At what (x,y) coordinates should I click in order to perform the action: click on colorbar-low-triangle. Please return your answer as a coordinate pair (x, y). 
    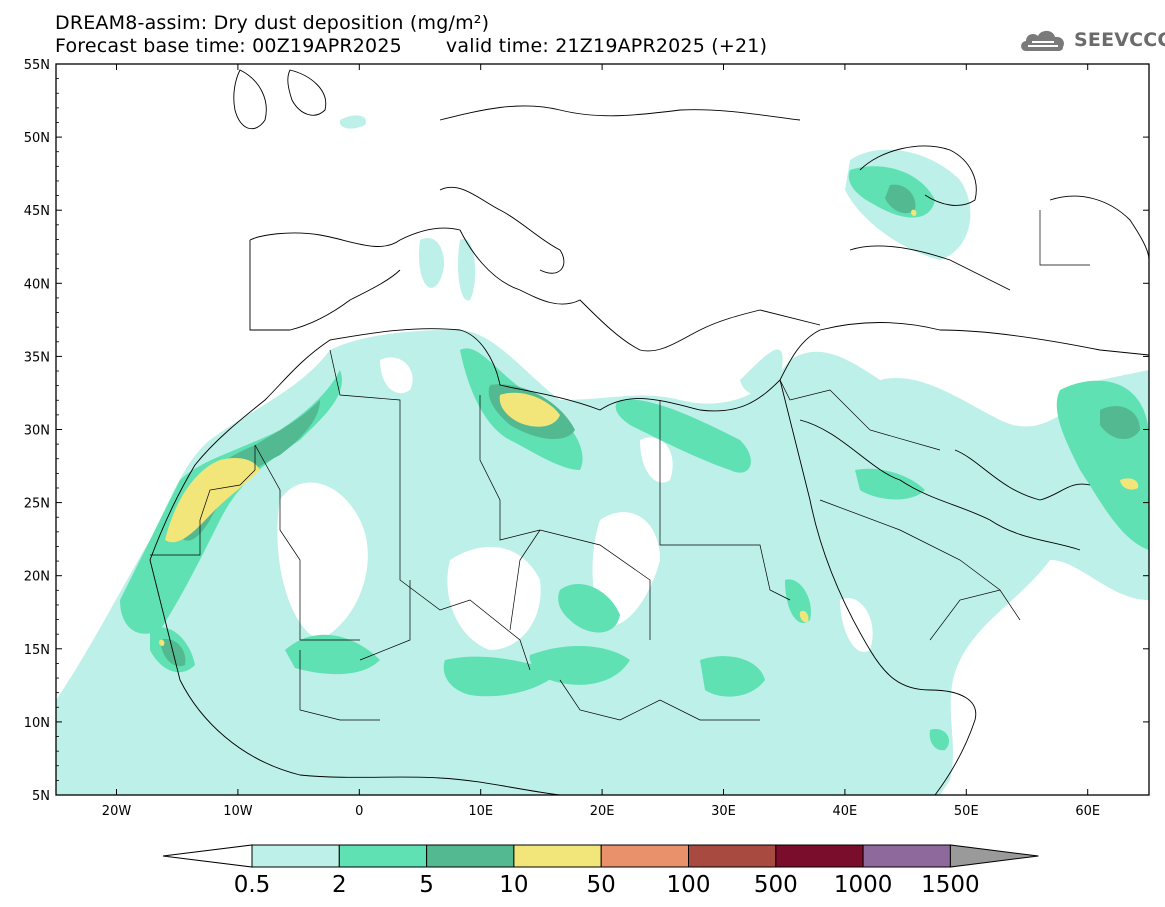
    Looking at the image, I should click on (207, 856).